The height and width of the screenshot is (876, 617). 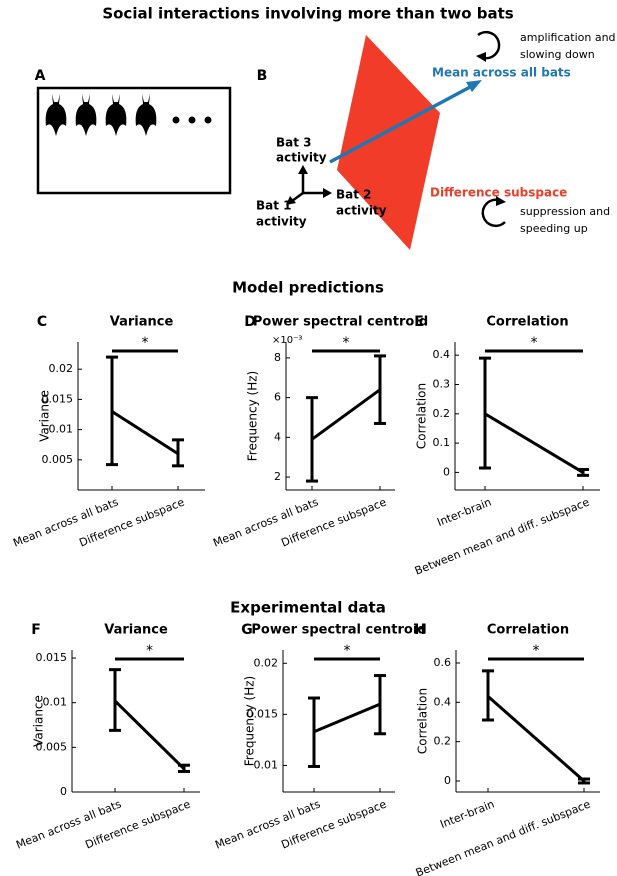 I want to click on effect-text: slowing down, so click(x=557, y=54).